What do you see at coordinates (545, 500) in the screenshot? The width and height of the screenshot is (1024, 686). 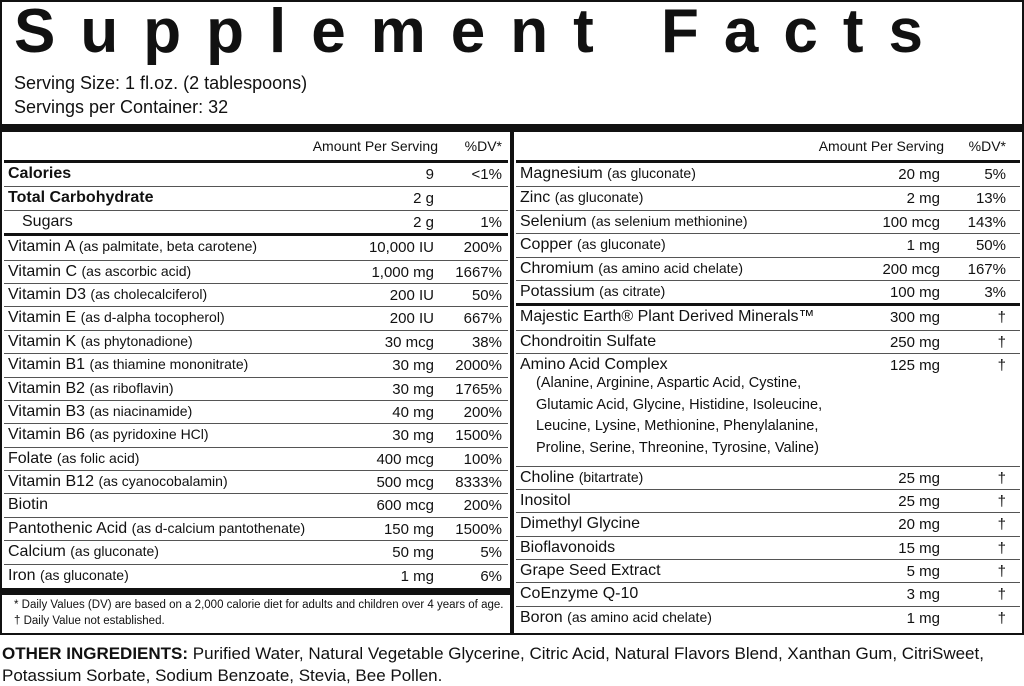 I see `nutrient: Inositol` at bounding box center [545, 500].